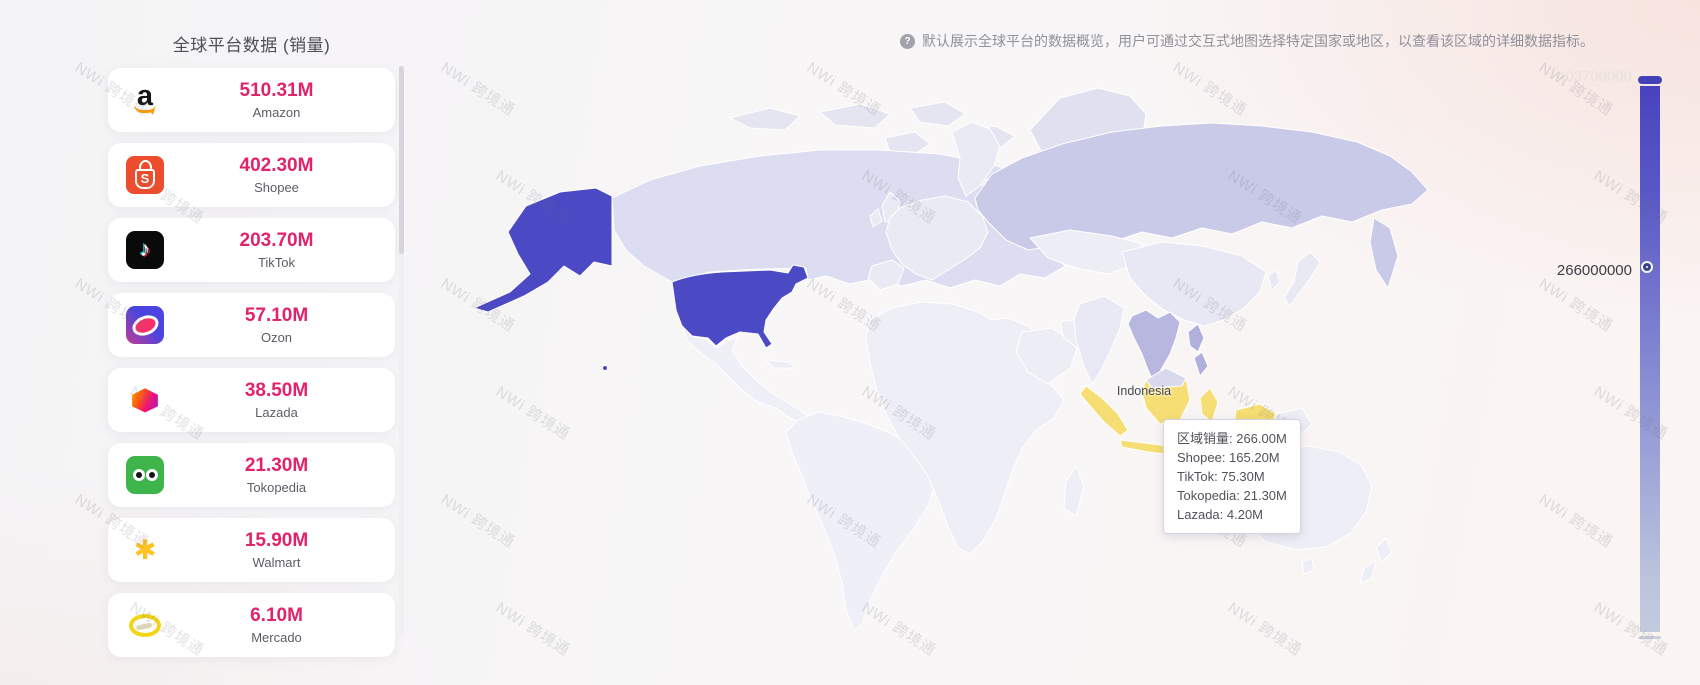 Image resolution: width=1700 pixels, height=685 pixels. Describe the element at coordinates (276, 637) in the screenshot. I see `platform-name: Mercado` at that location.